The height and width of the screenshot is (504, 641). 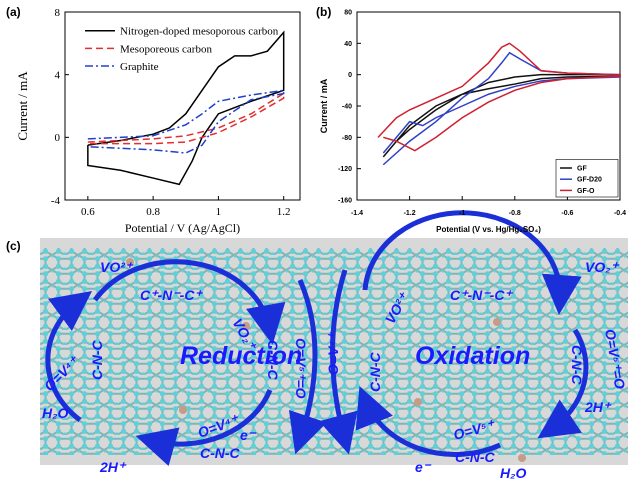 I want to click on x-tick-label: 0.8, so click(x=153, y=212).